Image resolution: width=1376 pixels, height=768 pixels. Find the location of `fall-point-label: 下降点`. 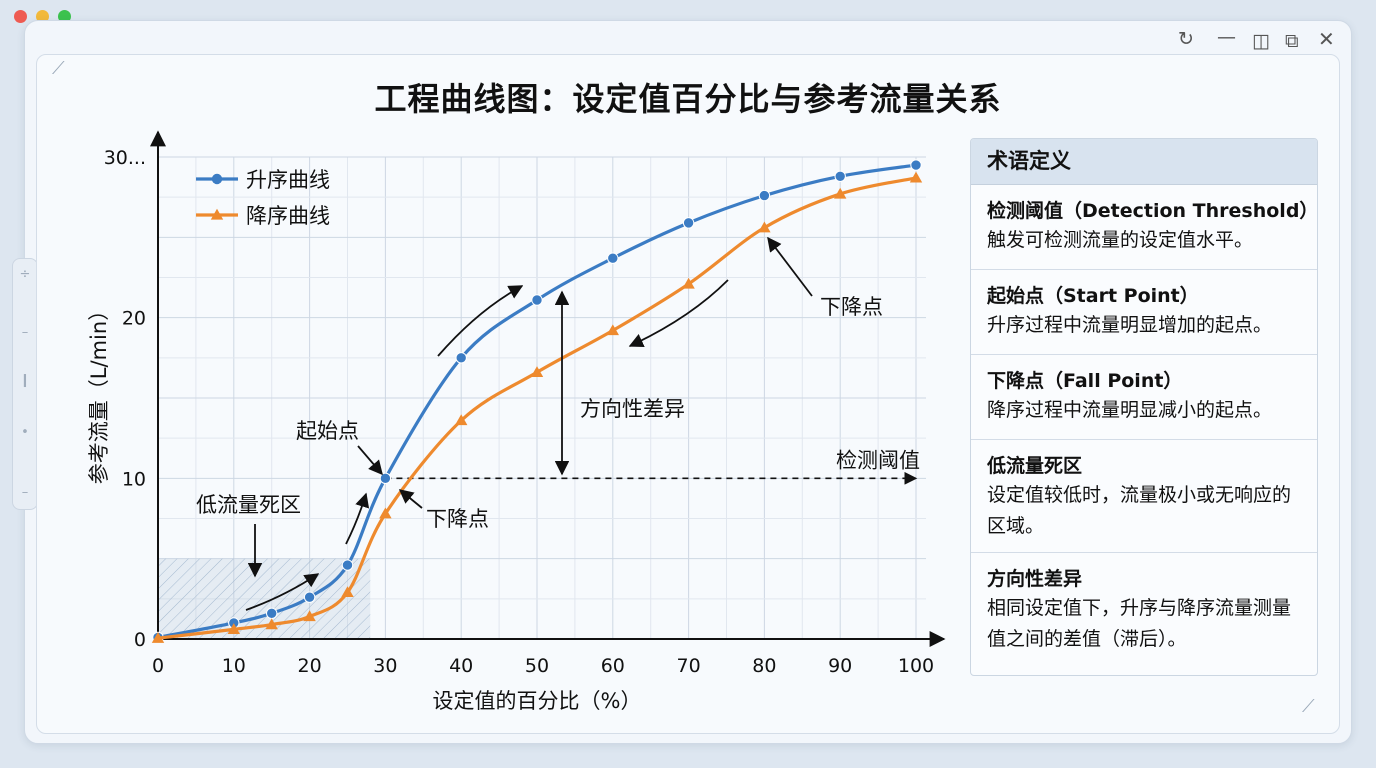

fall-point-label: 下降点 is located at coordinates (457, 519).